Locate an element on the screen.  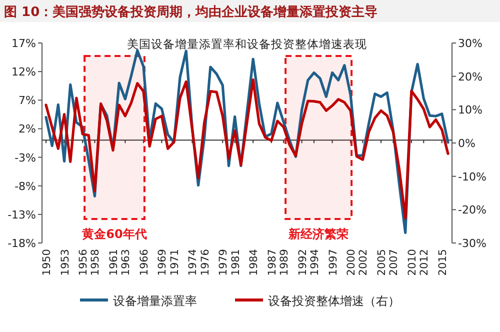
x-tick-label: 1958 is located at coordinates (96, 262).